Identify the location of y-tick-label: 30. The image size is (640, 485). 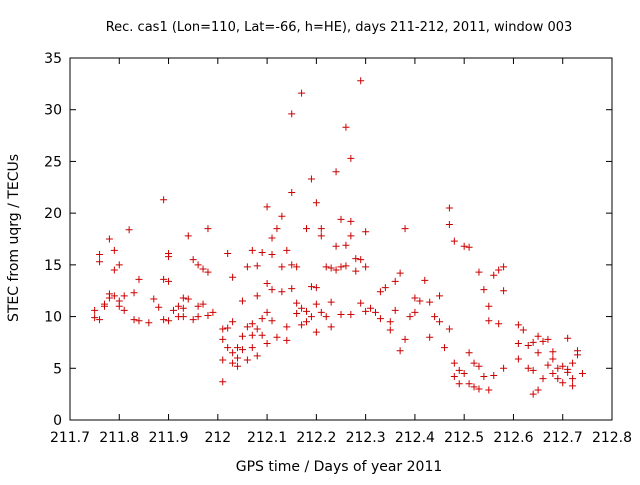
(53, 111).